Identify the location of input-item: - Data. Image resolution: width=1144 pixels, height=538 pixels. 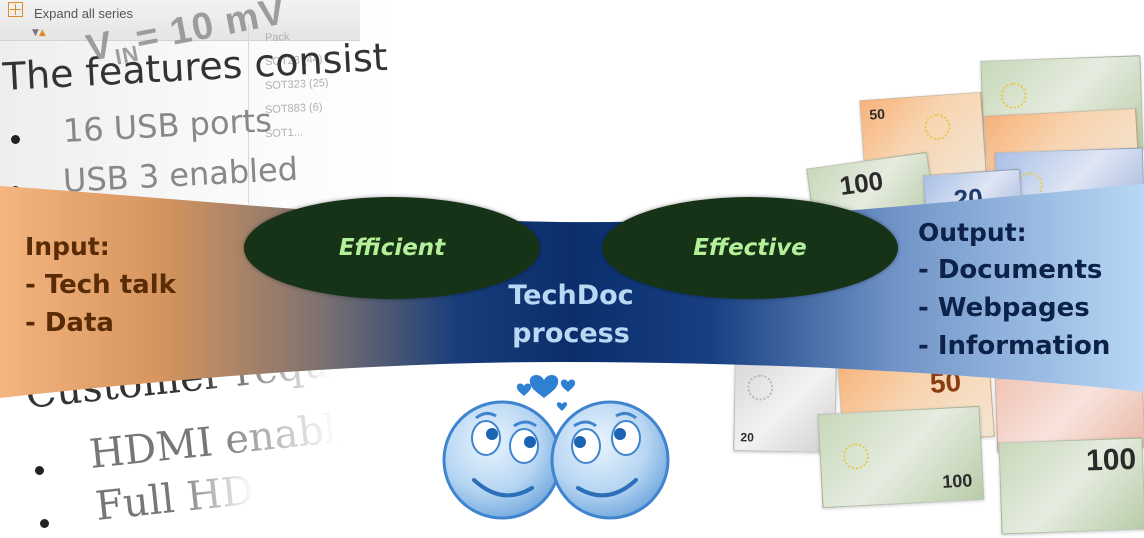
(69, 323).